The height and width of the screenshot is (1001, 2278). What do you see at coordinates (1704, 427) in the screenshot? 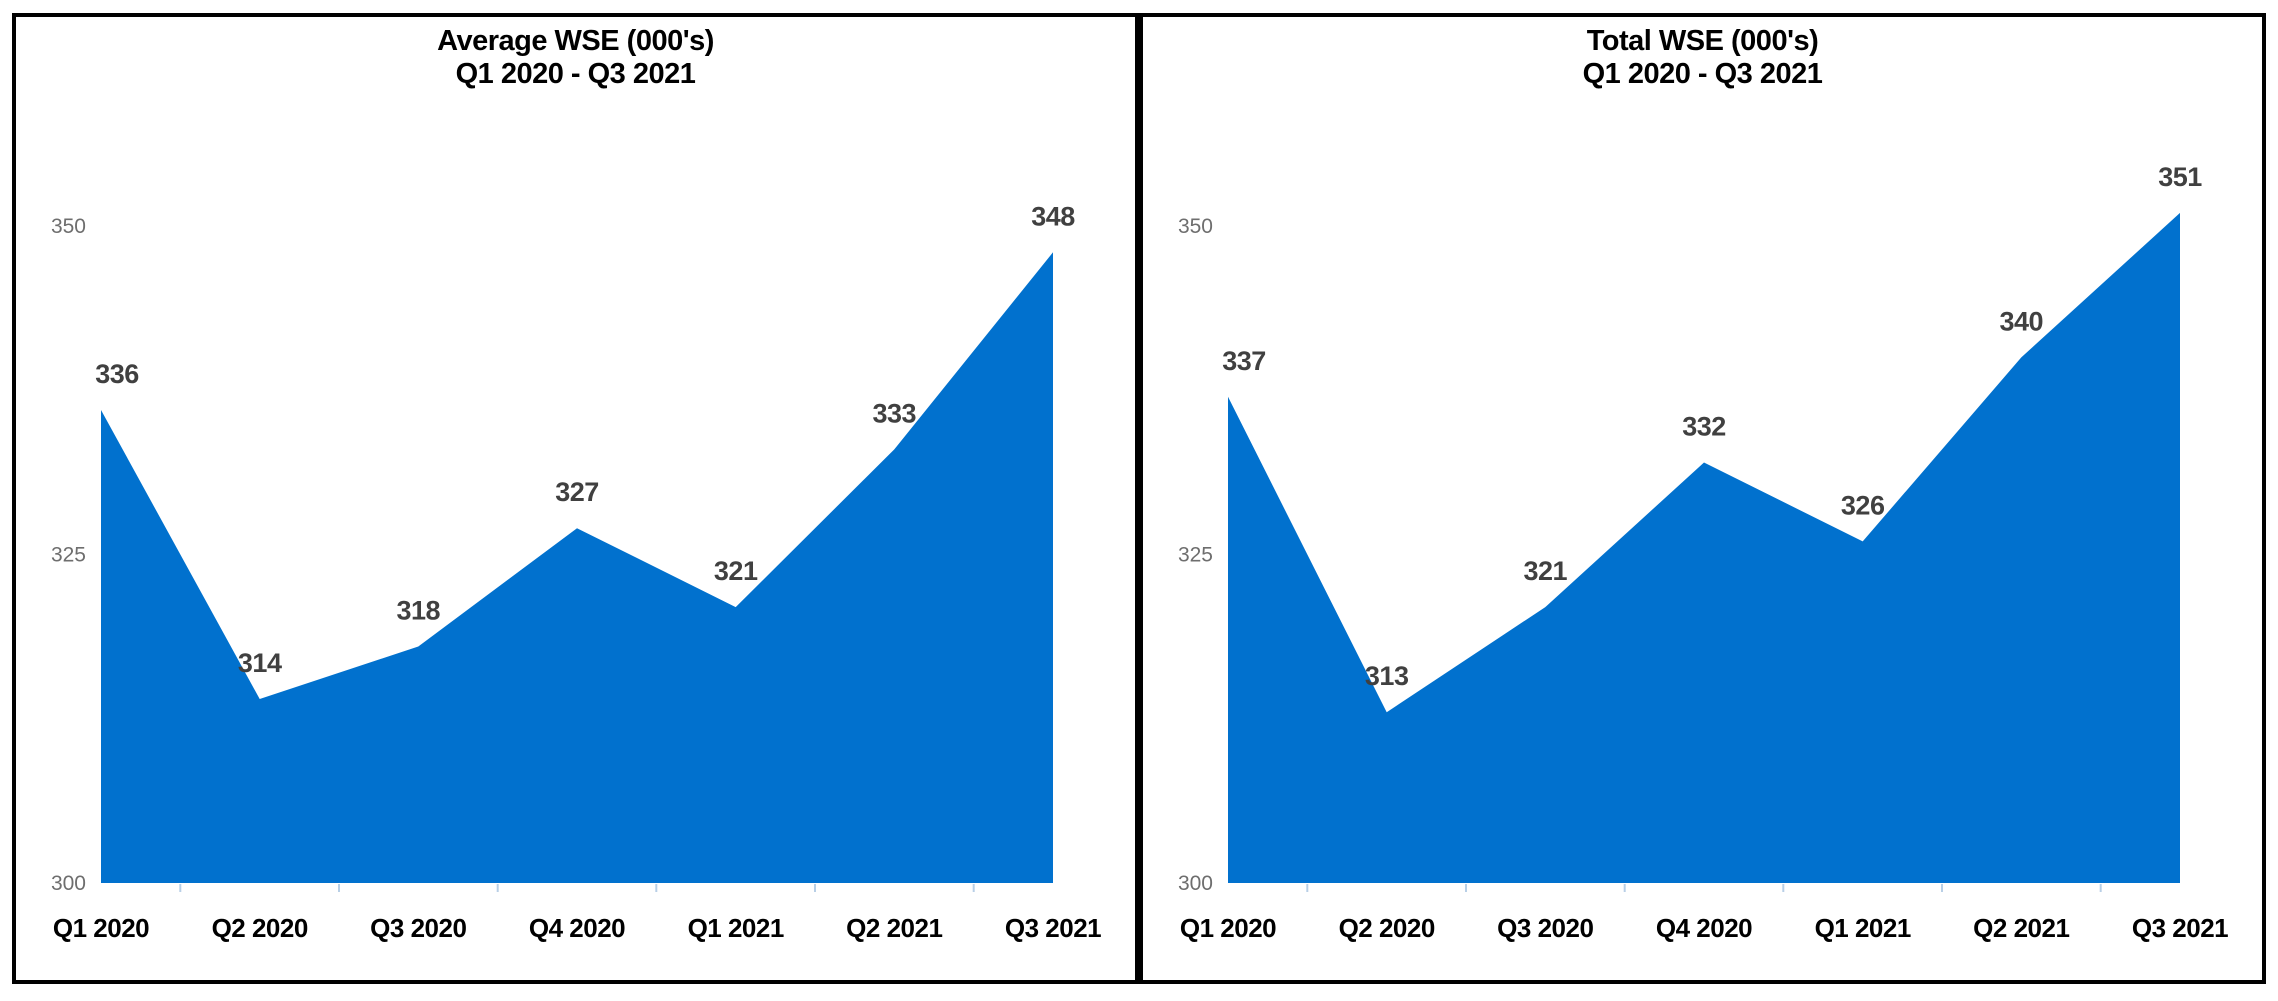
I see `data-label: 332` at bounding box center [1704, 427].